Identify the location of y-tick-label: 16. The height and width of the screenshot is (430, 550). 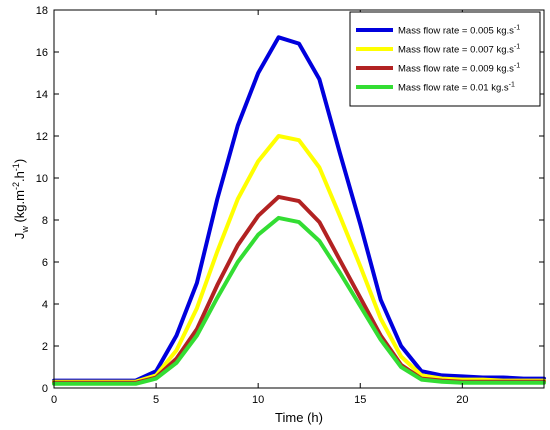
(42, 53).